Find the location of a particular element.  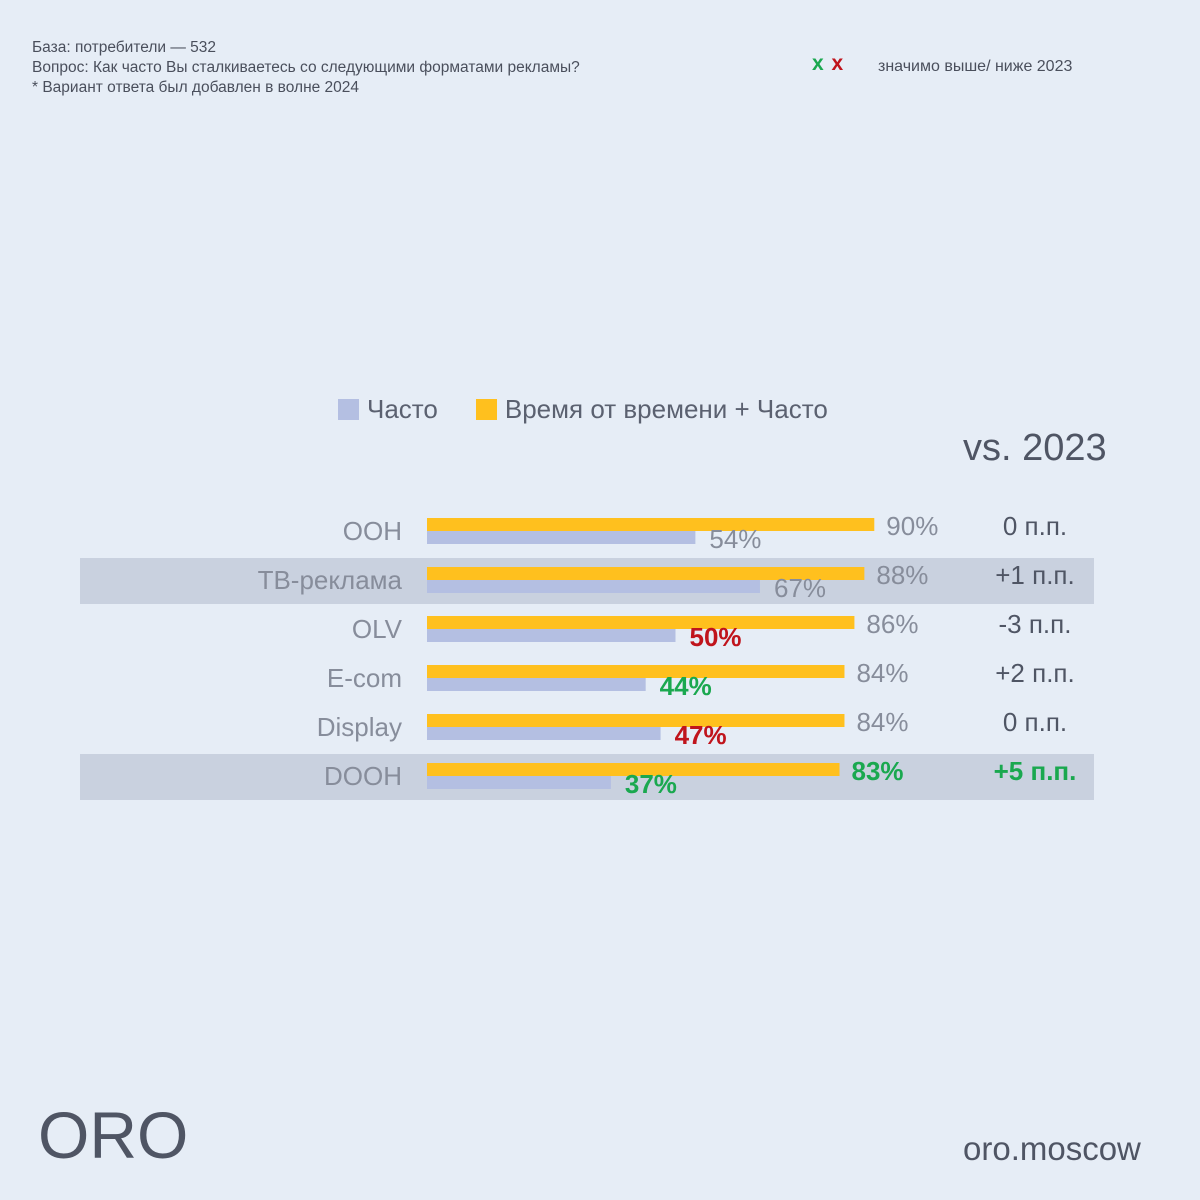

significance-marks: x x is located at coordinates (828, 64).